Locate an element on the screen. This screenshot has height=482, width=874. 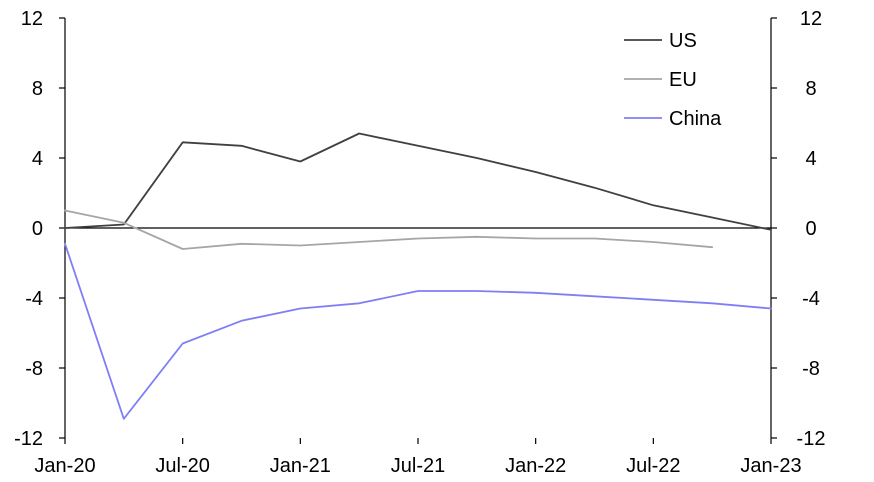
x-tick-label: Jan-20 is located at coordinates (64, 466).